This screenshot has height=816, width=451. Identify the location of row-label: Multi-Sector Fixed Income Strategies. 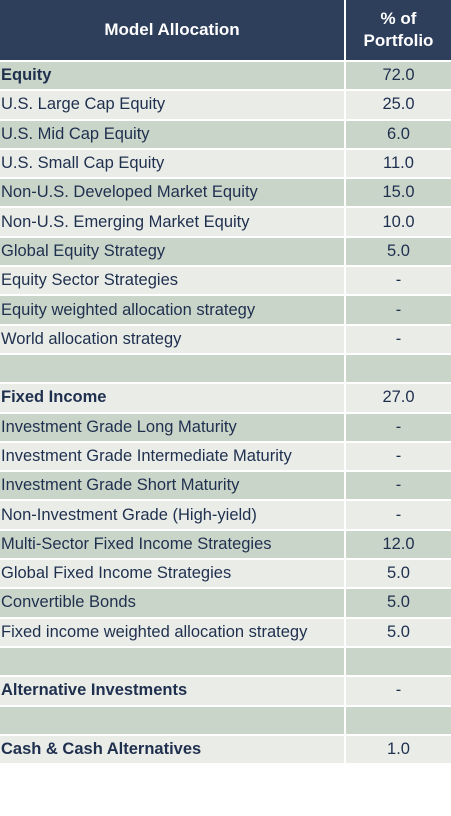
(173, 544).